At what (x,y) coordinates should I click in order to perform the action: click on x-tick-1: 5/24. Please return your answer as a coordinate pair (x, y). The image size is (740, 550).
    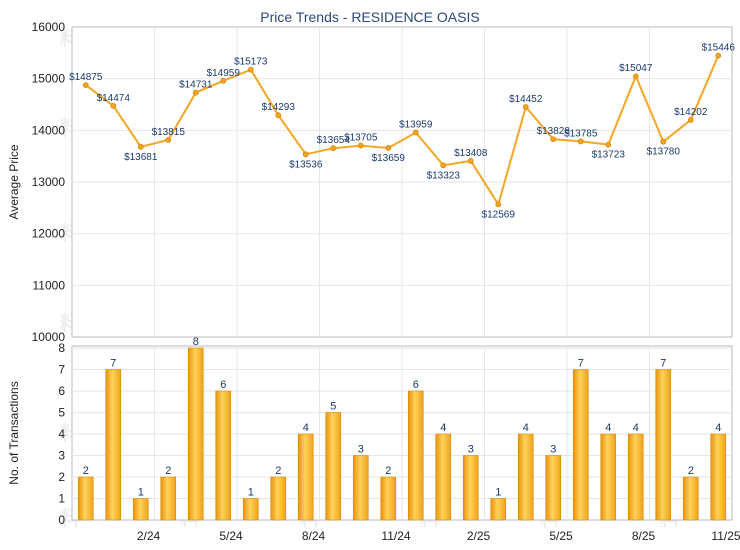
    Looking at the image, I should click on (231, 536).